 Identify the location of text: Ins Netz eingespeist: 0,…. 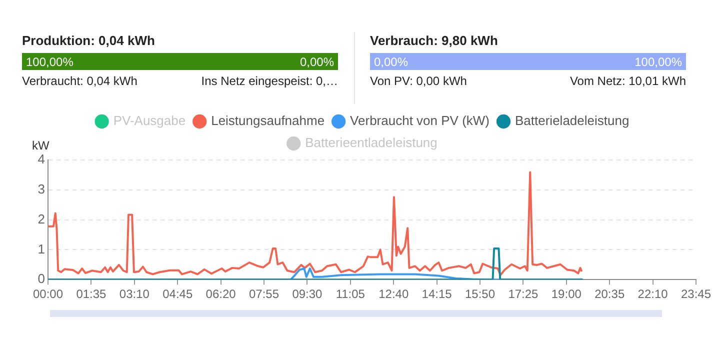
(269, 81).